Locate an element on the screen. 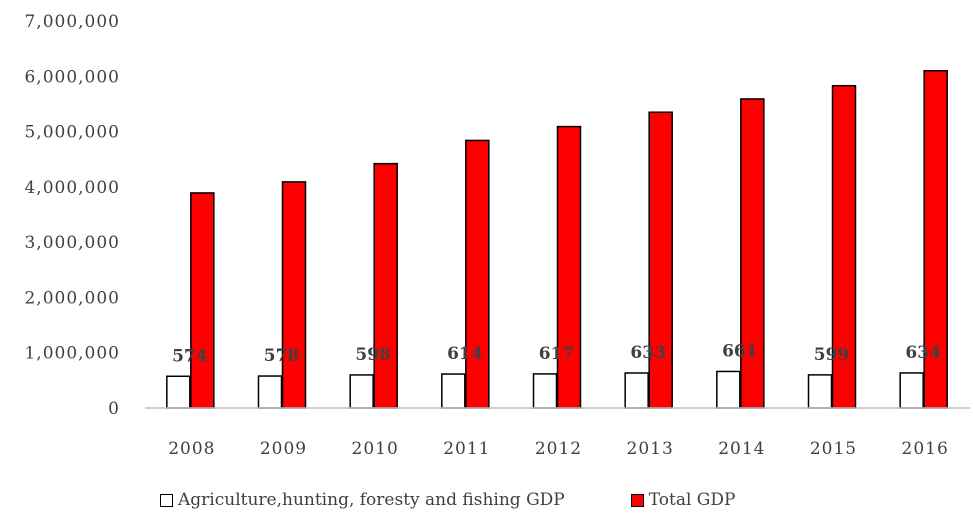 This screenshot has height=517, width=973. data-labels: 574 578 598 614 617 633 661 599 634 is located at coordinates (556, 353).